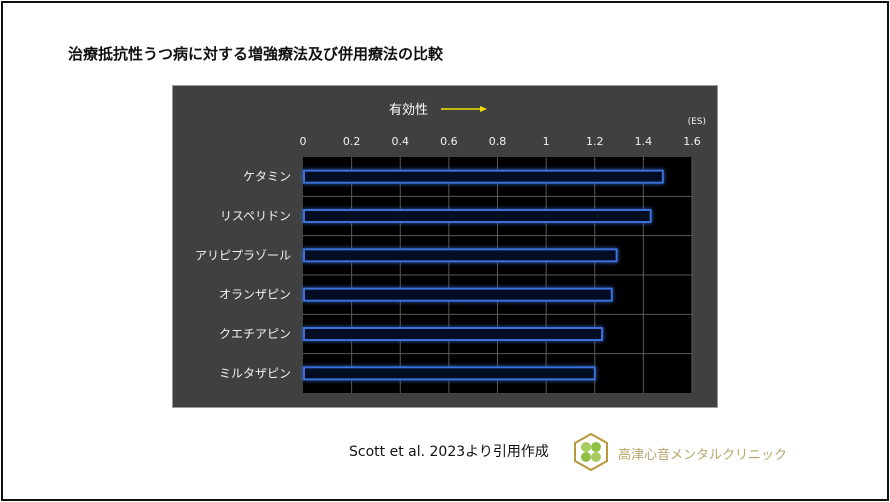  Describe the element at coordinates (591, 452) in the screenshot. I see `clinic-logo-icon` at that location.